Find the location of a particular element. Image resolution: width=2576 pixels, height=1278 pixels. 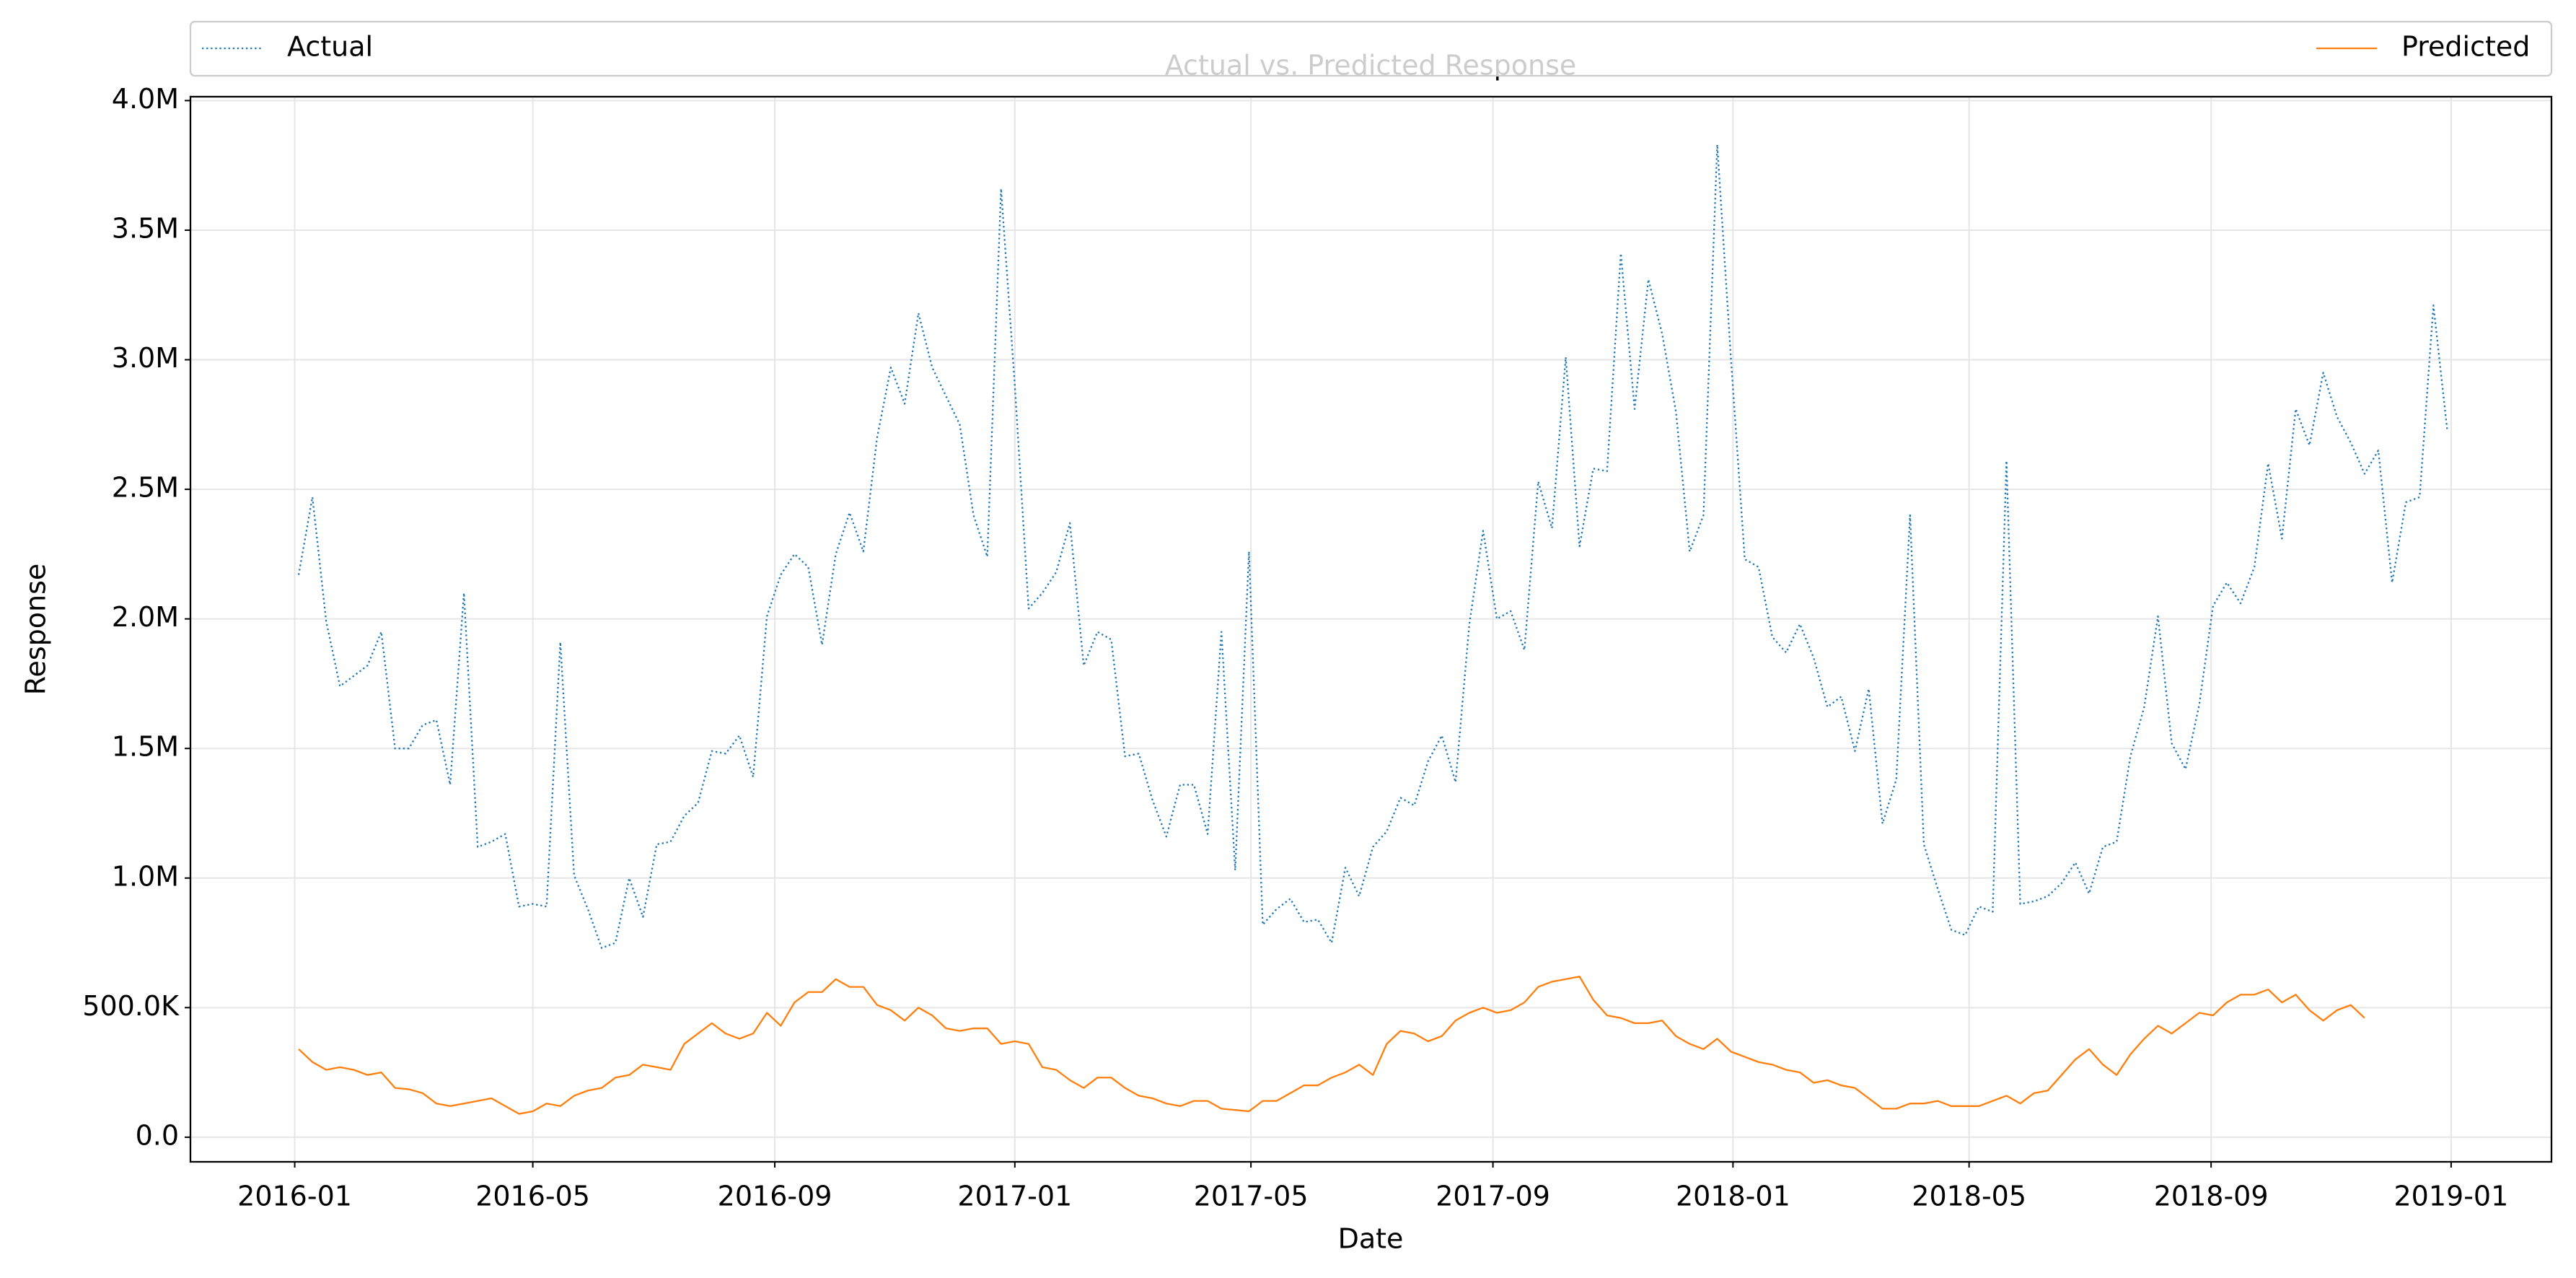

x-tick-label: 2017-05 is located at coordinates (1251, 1196).